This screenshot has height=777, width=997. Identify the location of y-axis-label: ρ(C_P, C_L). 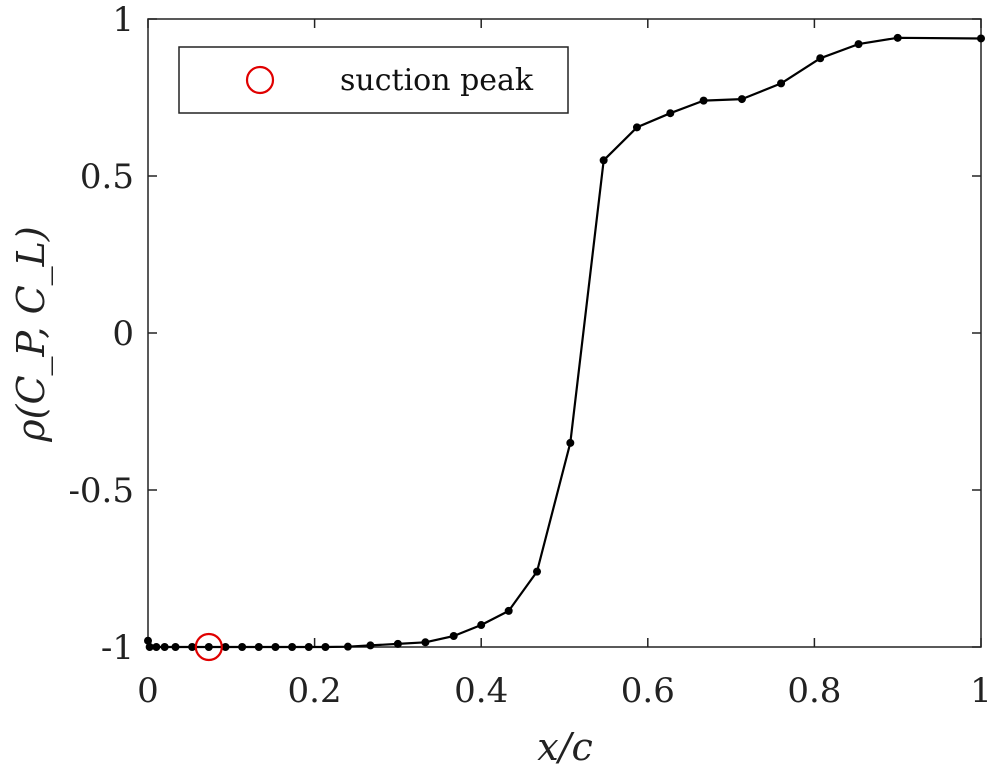
(31, 334).